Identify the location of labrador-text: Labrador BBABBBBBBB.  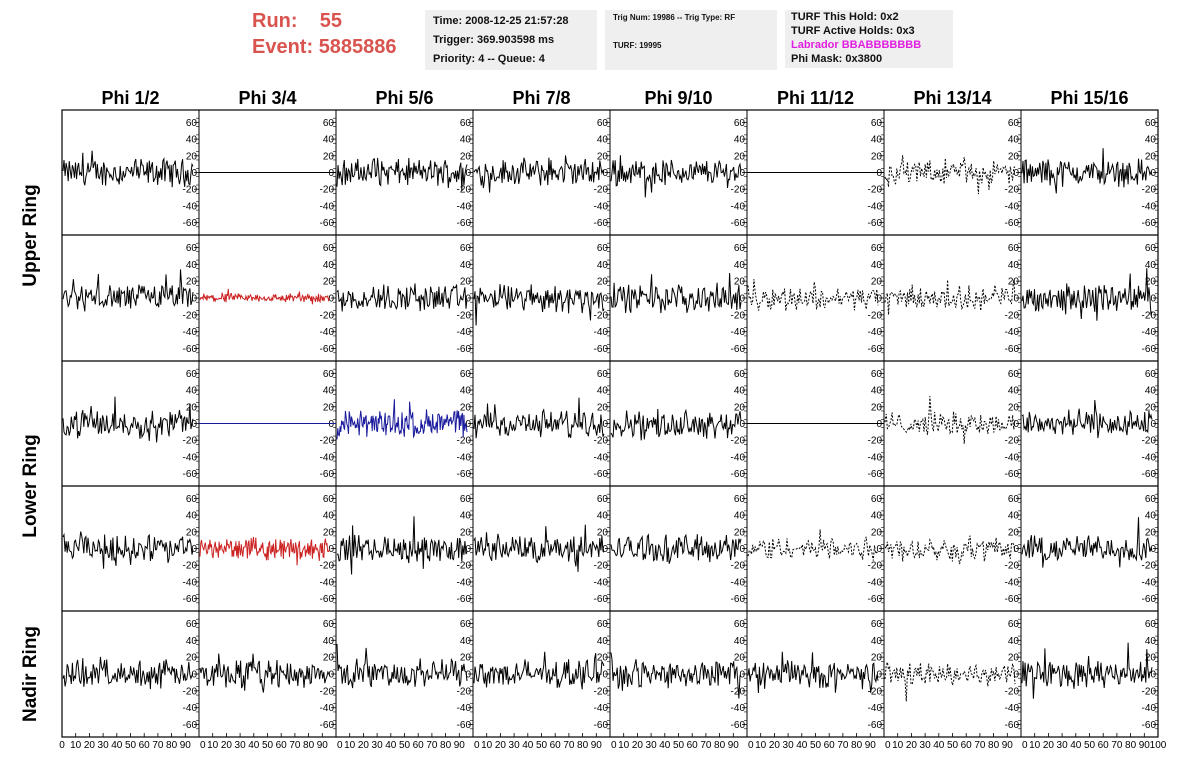
(856, 45).